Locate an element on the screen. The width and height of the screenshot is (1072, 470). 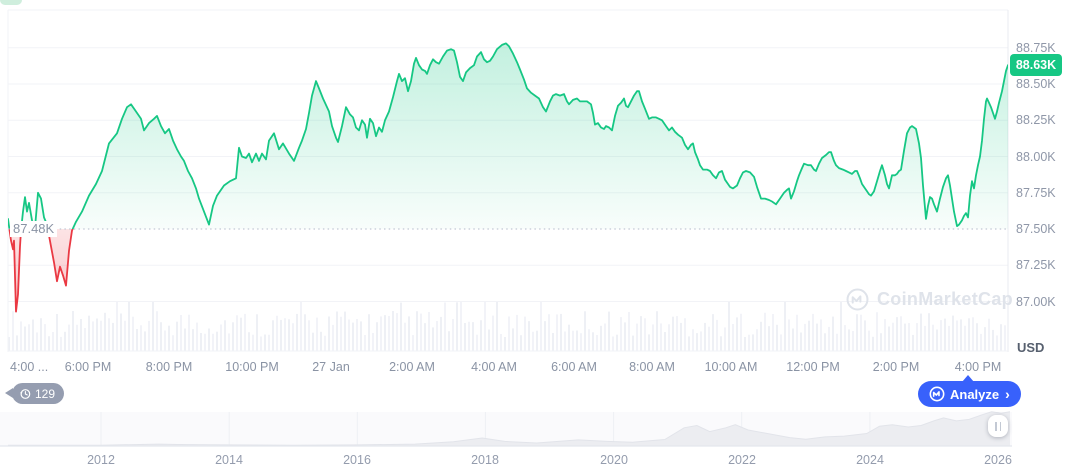
price-axis-label: 88.00K is located at coordinates (1036, 157).